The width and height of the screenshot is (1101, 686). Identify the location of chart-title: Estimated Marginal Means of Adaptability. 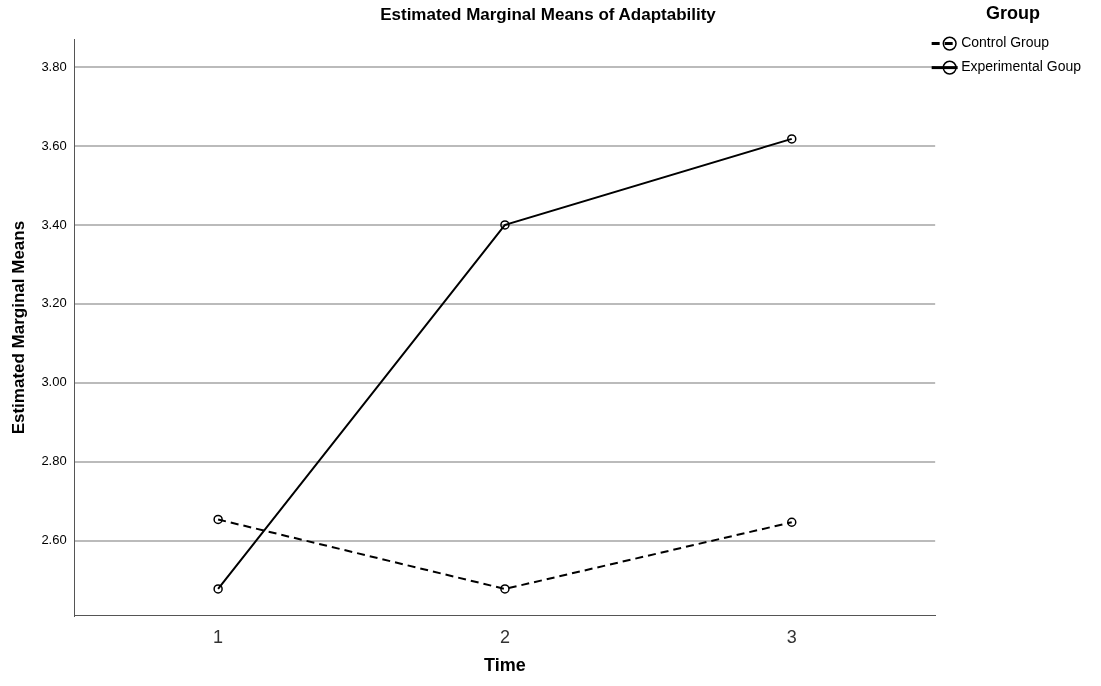
(548, 14).